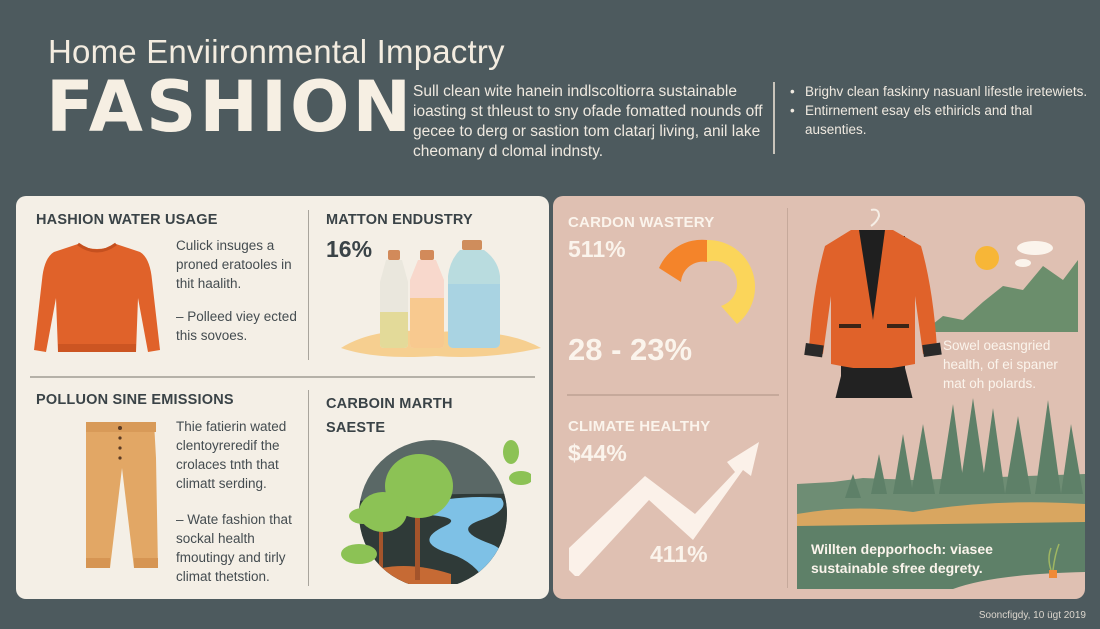 Image resolution: width=1100 pixels, height=629 pixels. I want to click on header-divider, so click(774, 118).